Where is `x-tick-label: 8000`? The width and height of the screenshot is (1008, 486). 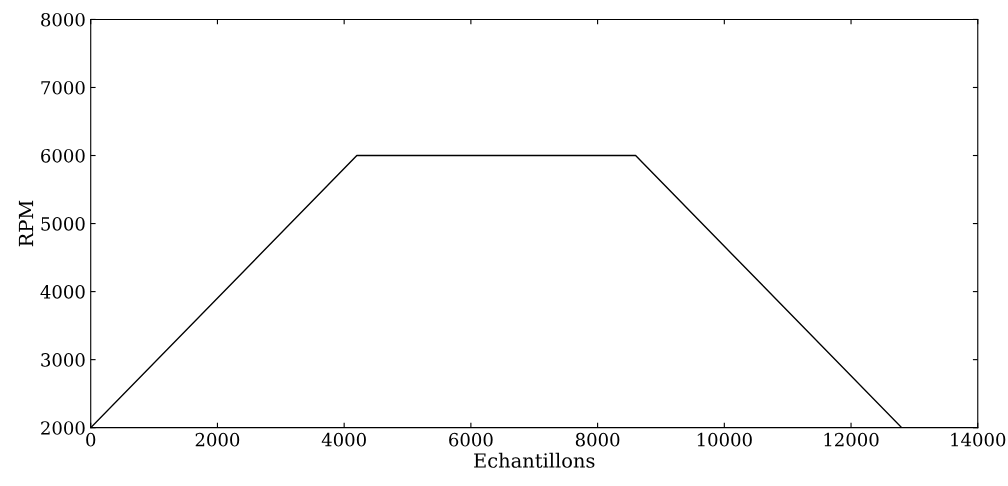
x-tick-label: 8000 is located at coordinates (597, 439).